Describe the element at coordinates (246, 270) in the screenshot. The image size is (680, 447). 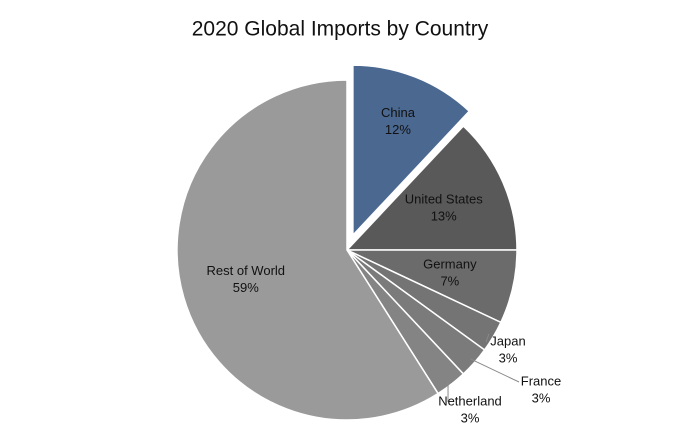
I see `slice-label: Rest of World` at that location.